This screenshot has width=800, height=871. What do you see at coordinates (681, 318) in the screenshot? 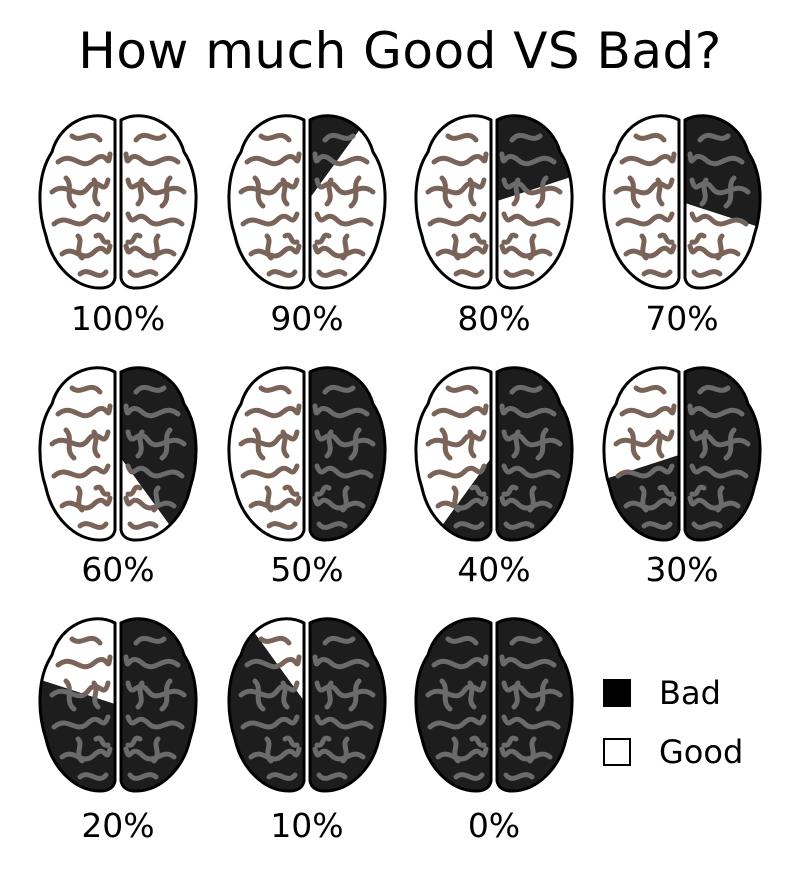
I see `percent-label: 70%` at bounding box center [681, 318].